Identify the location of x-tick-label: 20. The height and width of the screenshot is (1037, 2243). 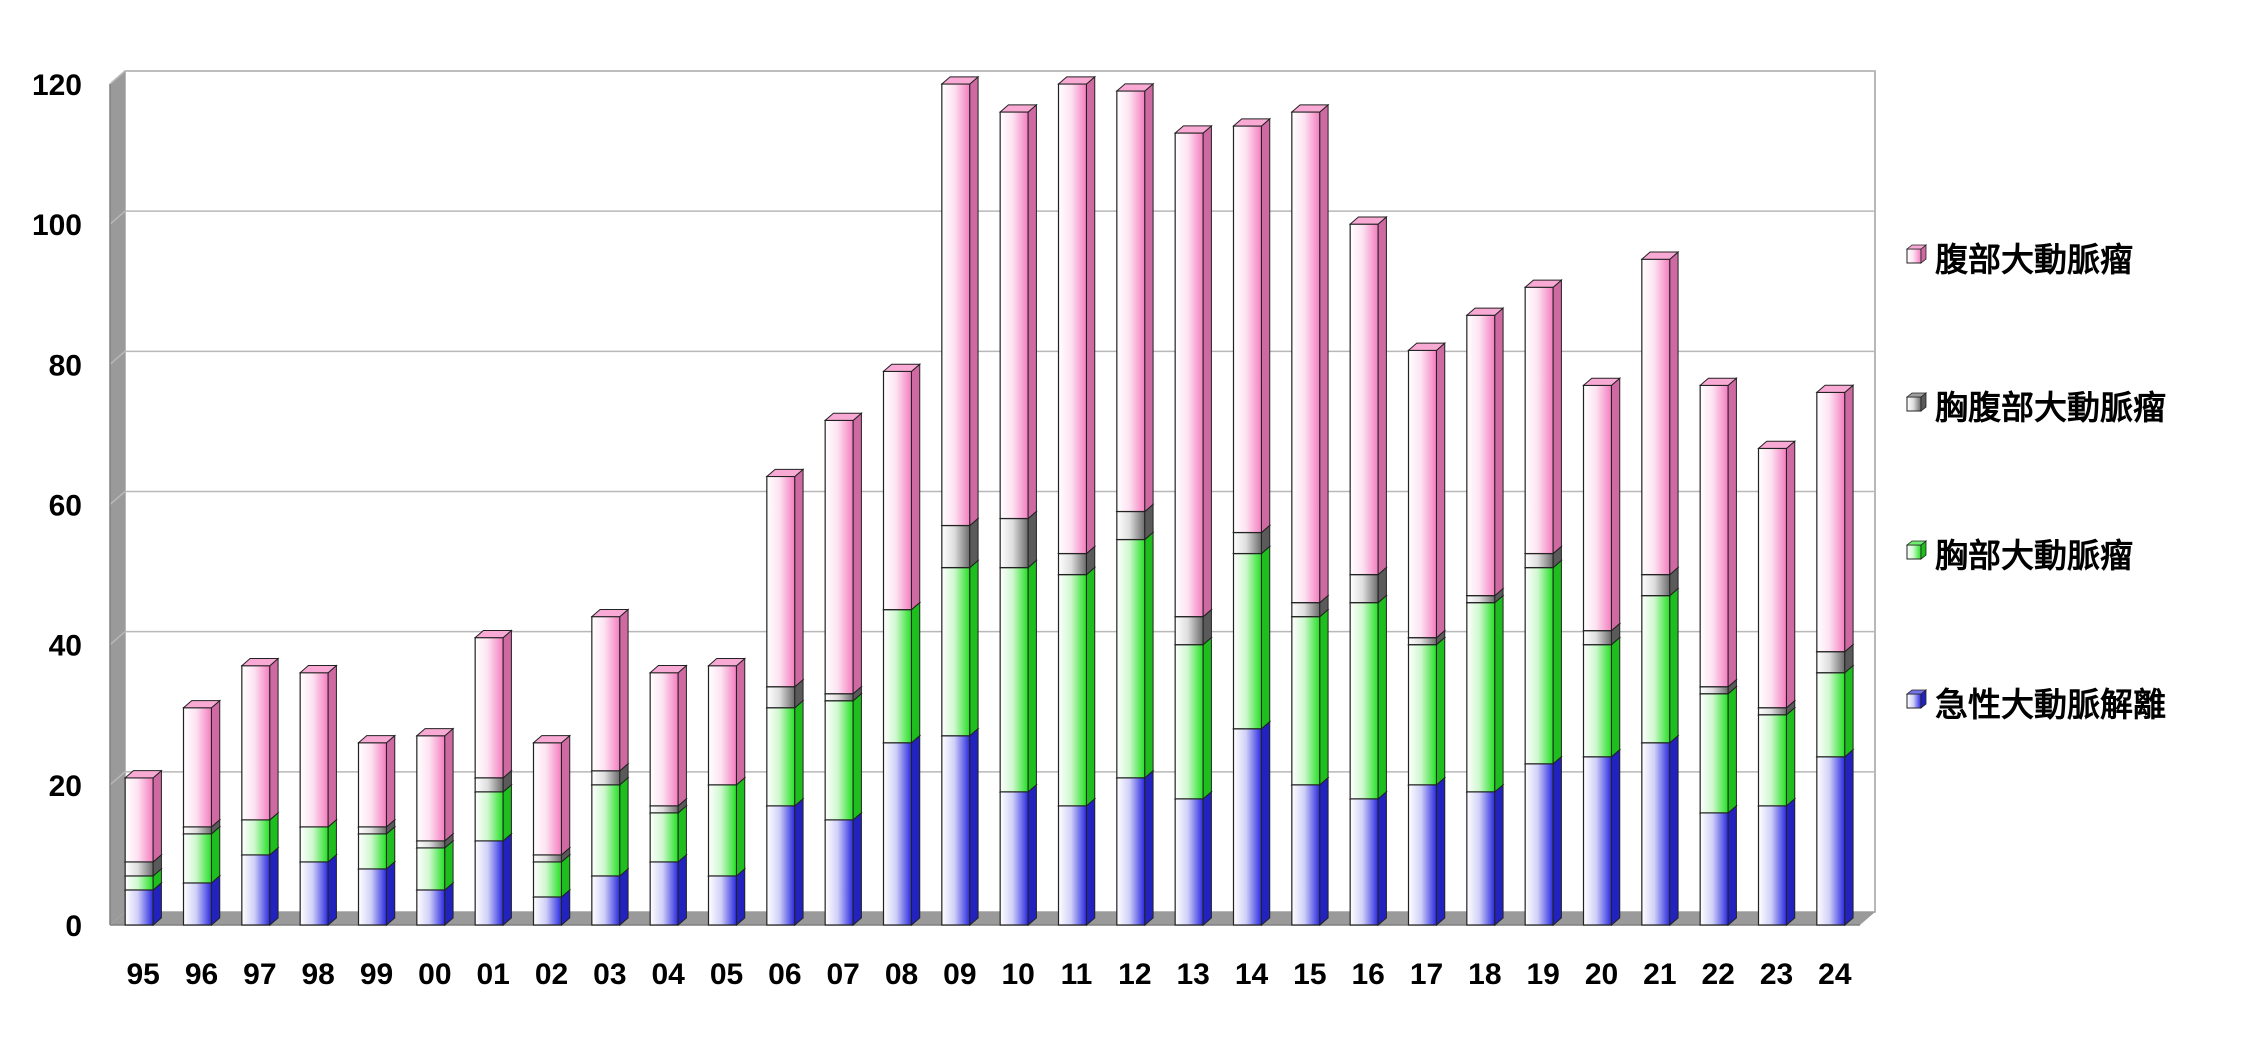
(1601, 974).